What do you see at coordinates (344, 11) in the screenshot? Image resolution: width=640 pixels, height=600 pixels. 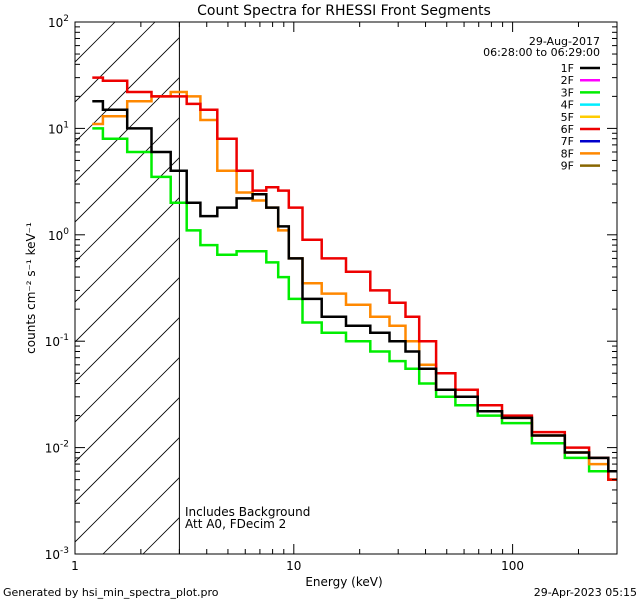 I see `chart-title: Count Spectra for RHESSI Front Segments` at bounding box center [344, 11].